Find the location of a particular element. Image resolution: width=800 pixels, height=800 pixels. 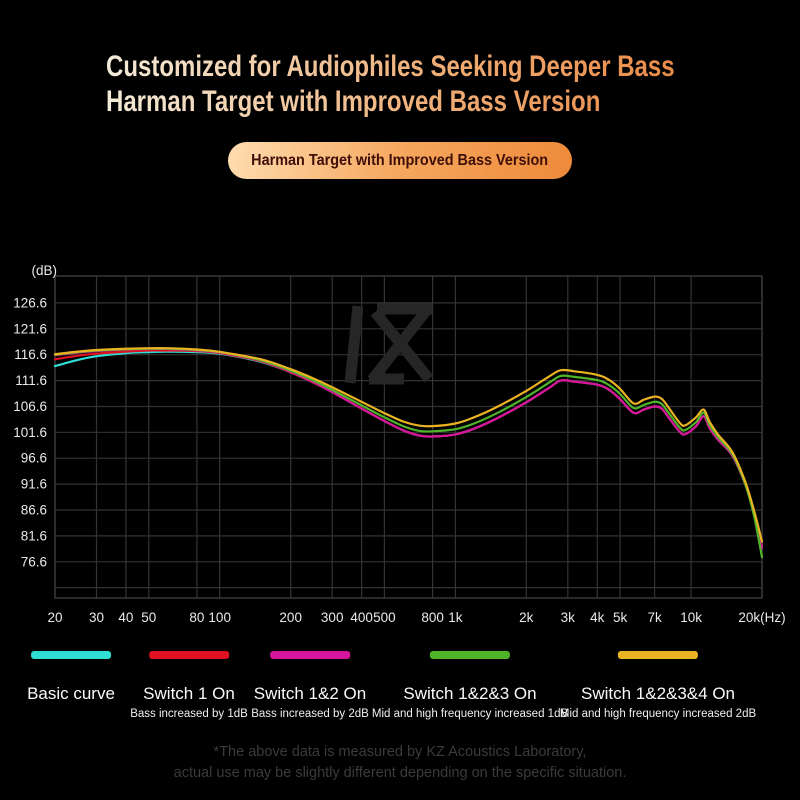

legend-sublabel: Bass increased by 1dB is located at coordinates (189, 714).